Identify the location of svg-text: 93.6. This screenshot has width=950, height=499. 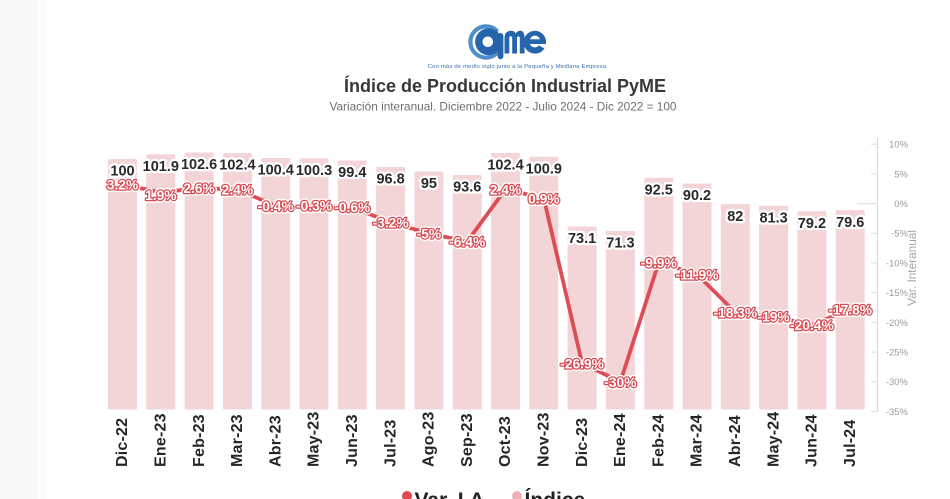
(467, 188).